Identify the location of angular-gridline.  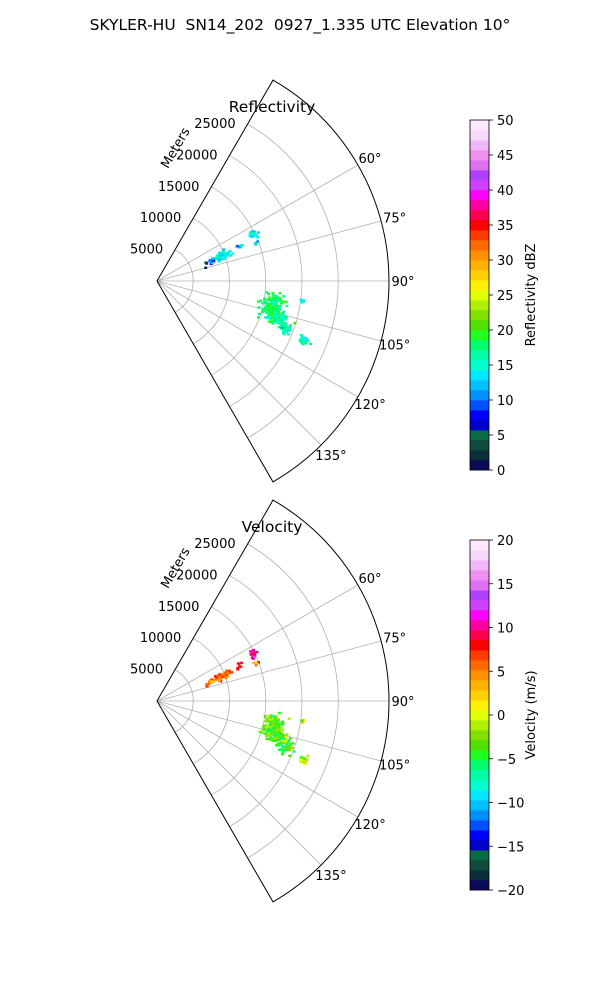
(269, 251).